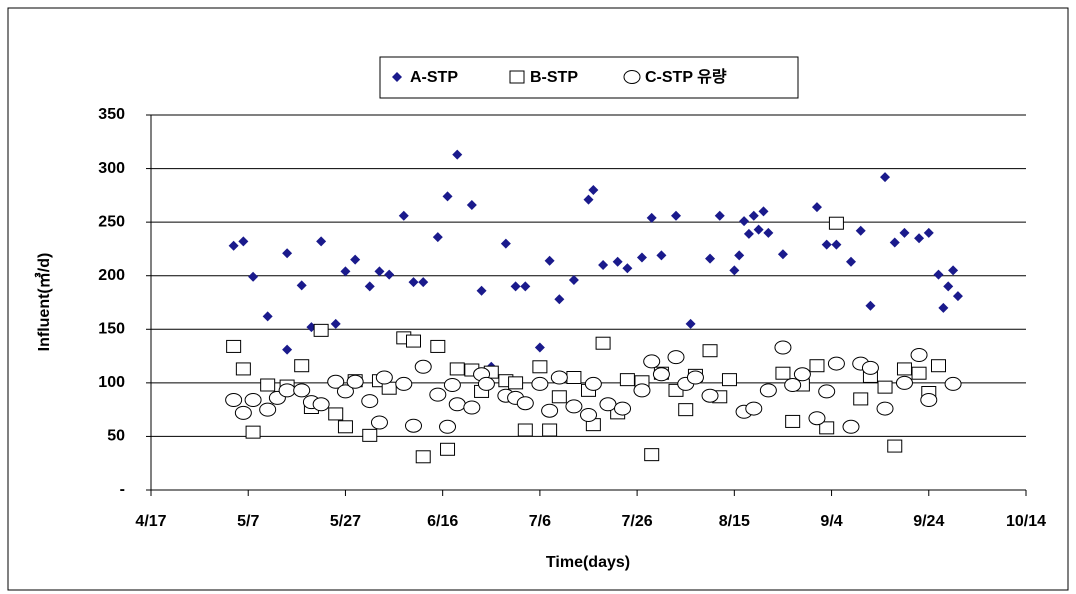  What do you see at coordinates (686, 76) in the screenshot?
I see `legend-label: C-STP 유량` at bounding box center [686, 76].